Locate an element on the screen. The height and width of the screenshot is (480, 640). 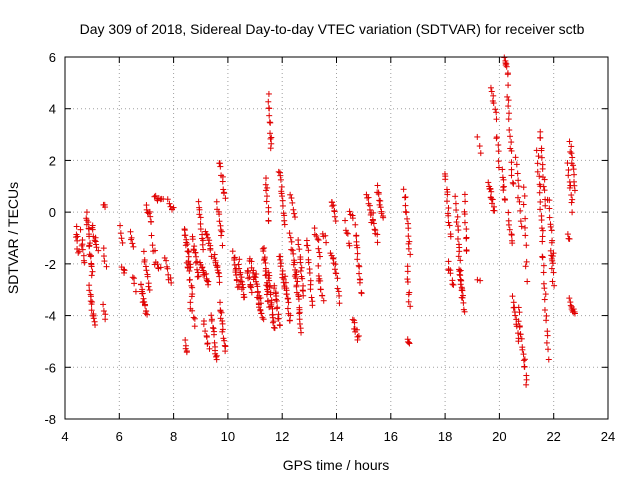
y-tick-label: 0 is located at coordinates (52, 212).